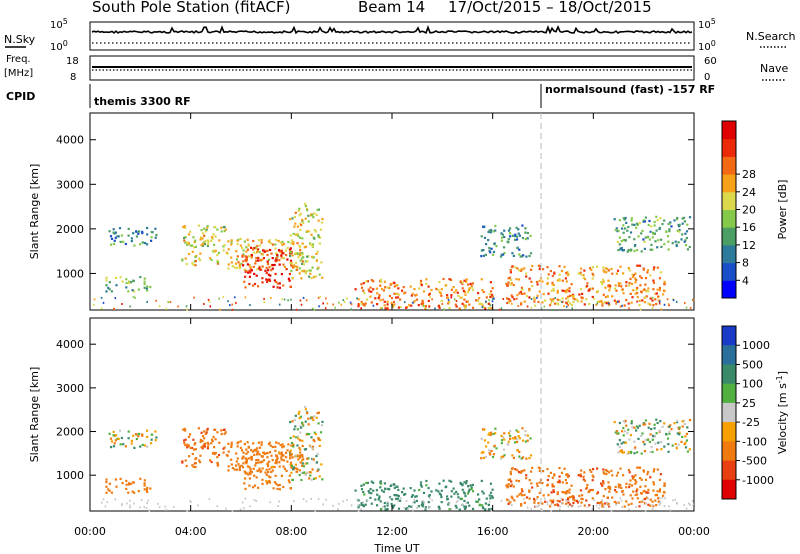  Describe the element at coordinates (758, 480) in the screenshot. I see `colorbar-tick-label: -1000` at that location.